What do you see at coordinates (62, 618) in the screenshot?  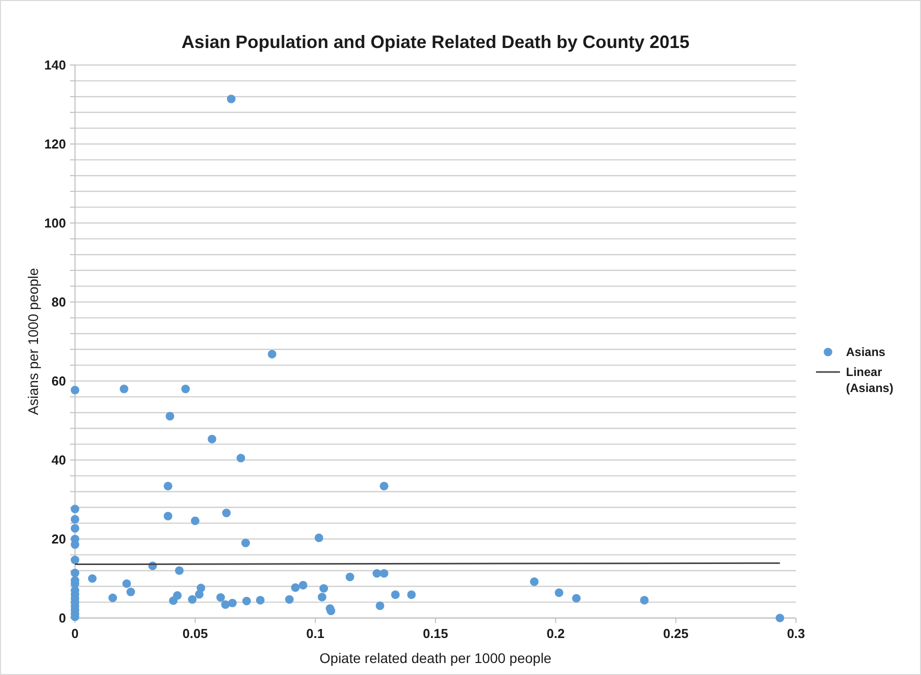 I see `y-tick-label: 0` at bounding box center [62, 618].